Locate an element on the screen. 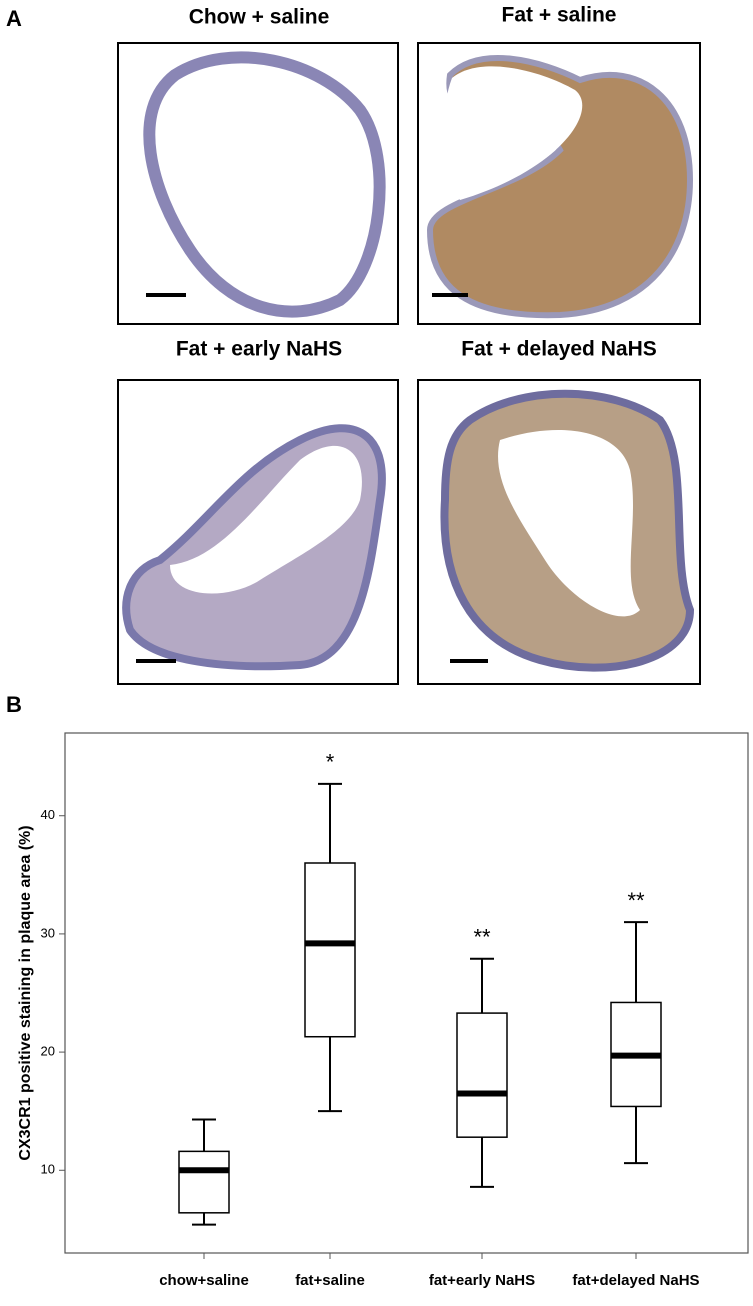 The height and width of the screenshot is (1306, 753). y-tick-label: 40 is located at coordinates (48, 814).